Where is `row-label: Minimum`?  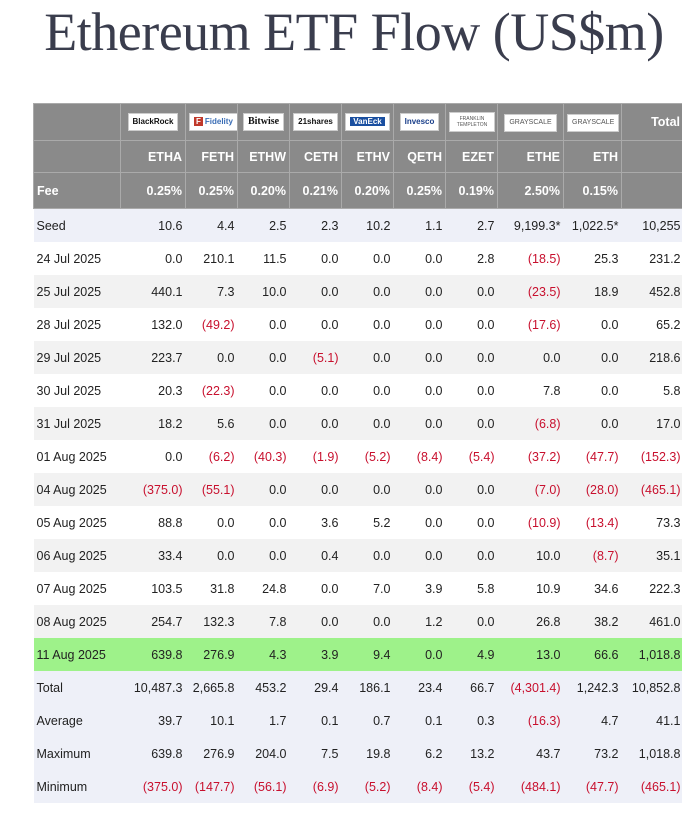
row-label: Minimum is located at coordinates (77, 786).